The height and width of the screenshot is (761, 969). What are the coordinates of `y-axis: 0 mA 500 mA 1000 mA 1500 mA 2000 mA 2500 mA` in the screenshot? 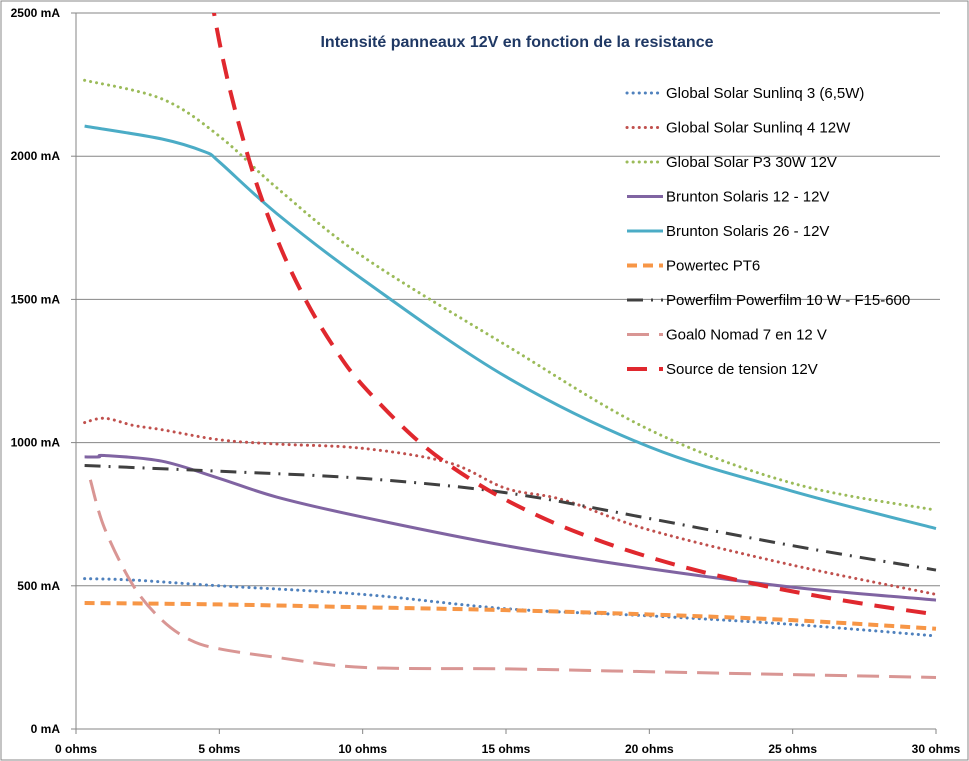 It's located at (44, 371).